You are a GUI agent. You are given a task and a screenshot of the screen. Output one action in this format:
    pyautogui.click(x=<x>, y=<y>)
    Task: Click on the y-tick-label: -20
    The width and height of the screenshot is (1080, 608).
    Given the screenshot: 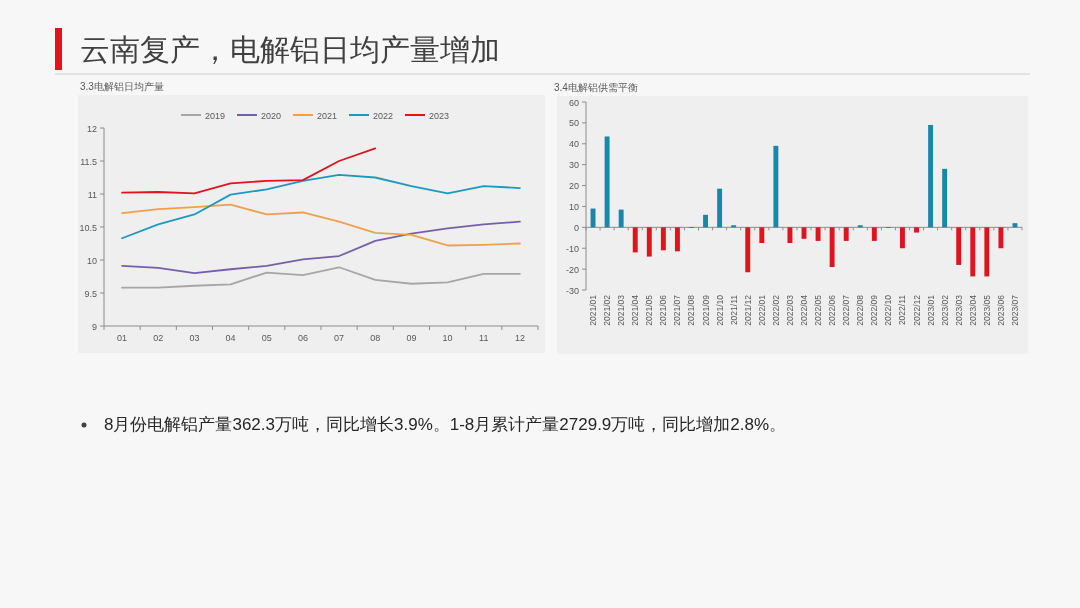 What is the action you would take?
    pyautogui.click(x=572, y=269)
    